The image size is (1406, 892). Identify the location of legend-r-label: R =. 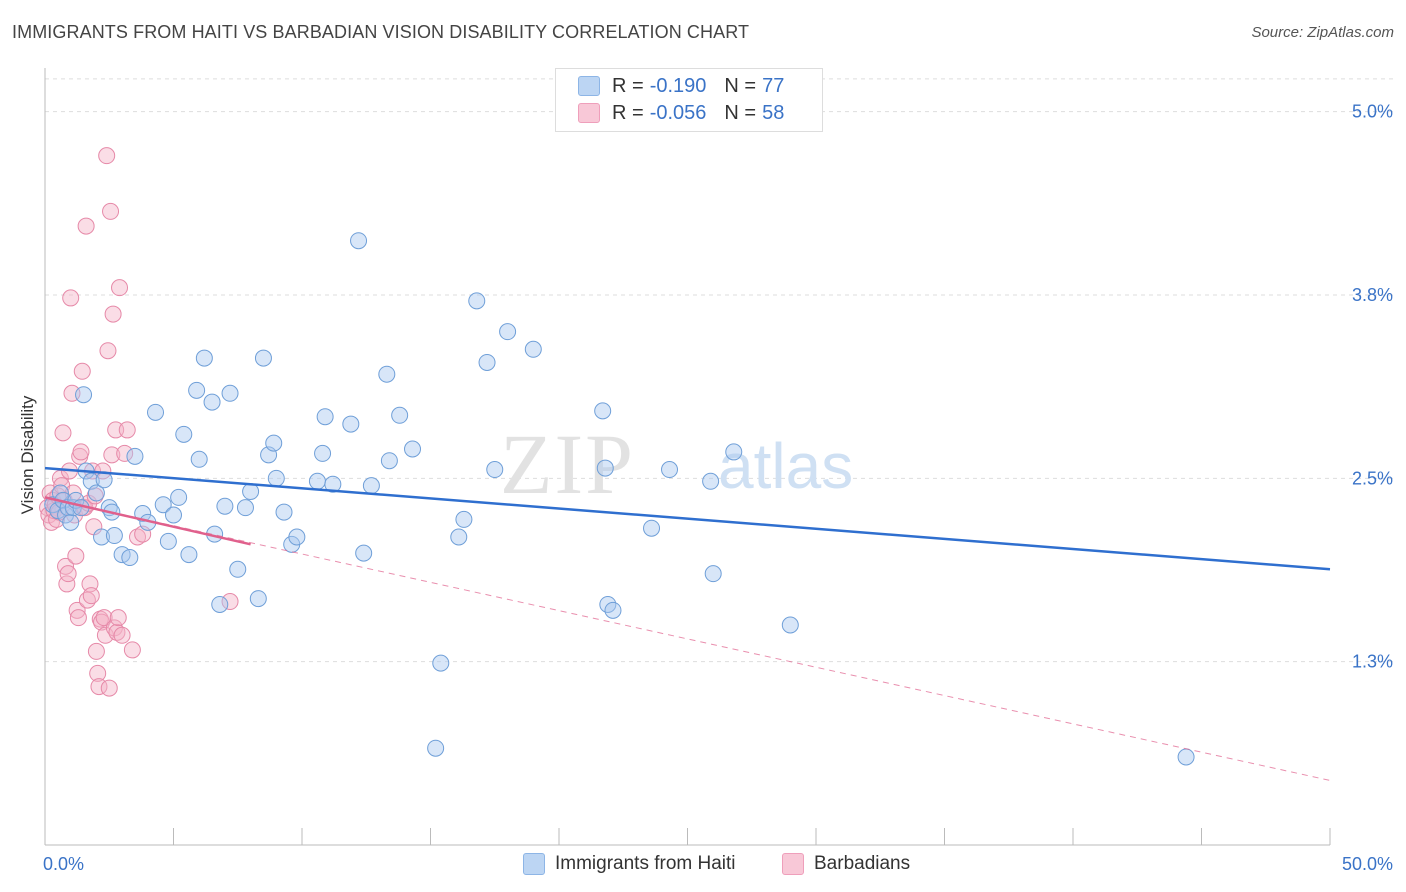
(628, 112).